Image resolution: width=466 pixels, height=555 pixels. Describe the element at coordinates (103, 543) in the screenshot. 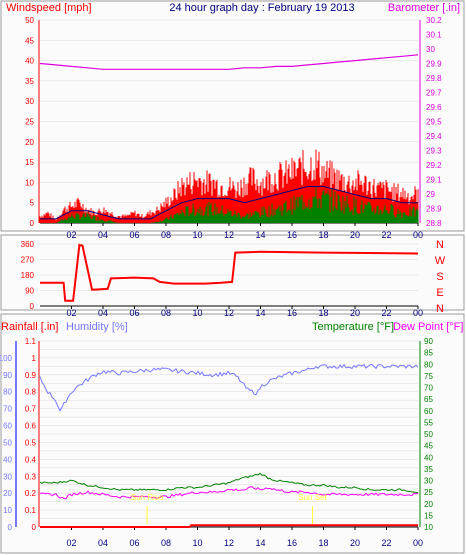

I see `climate-x-tick-label: 04` at that location.